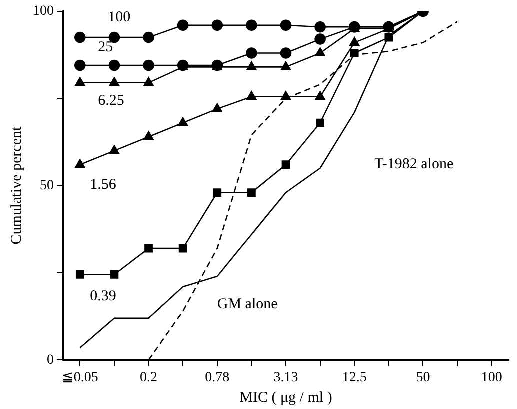  Describe the element at coordinates (491, 378) in the screenshot. I see `x-tick-label: 100` at that location.